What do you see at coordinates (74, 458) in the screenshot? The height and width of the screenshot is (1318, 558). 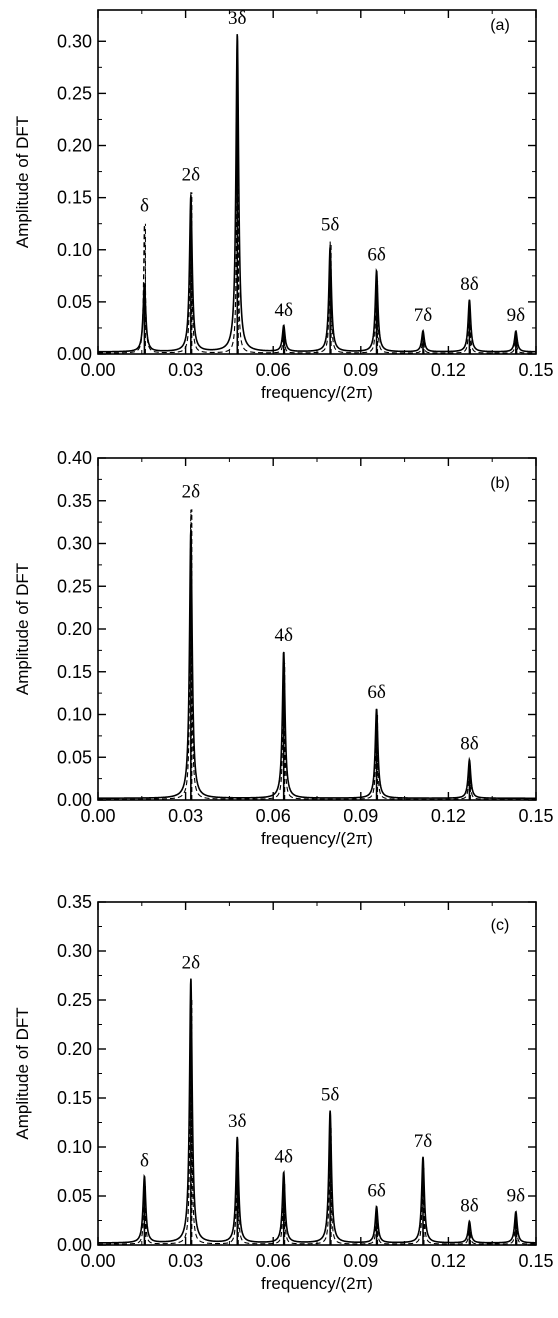 I see `y-tick-label: 0.40` at bounding box center [74, 458].